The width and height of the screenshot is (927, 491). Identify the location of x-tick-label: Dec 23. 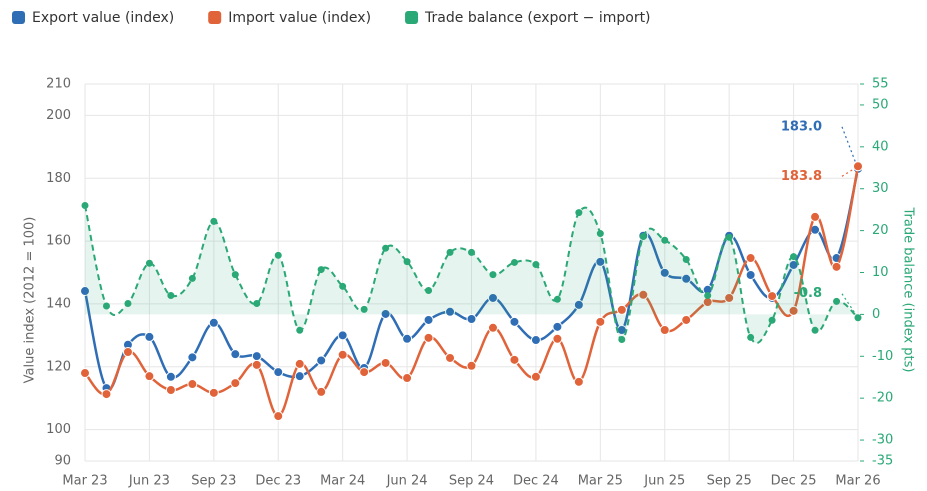
(278, 481).